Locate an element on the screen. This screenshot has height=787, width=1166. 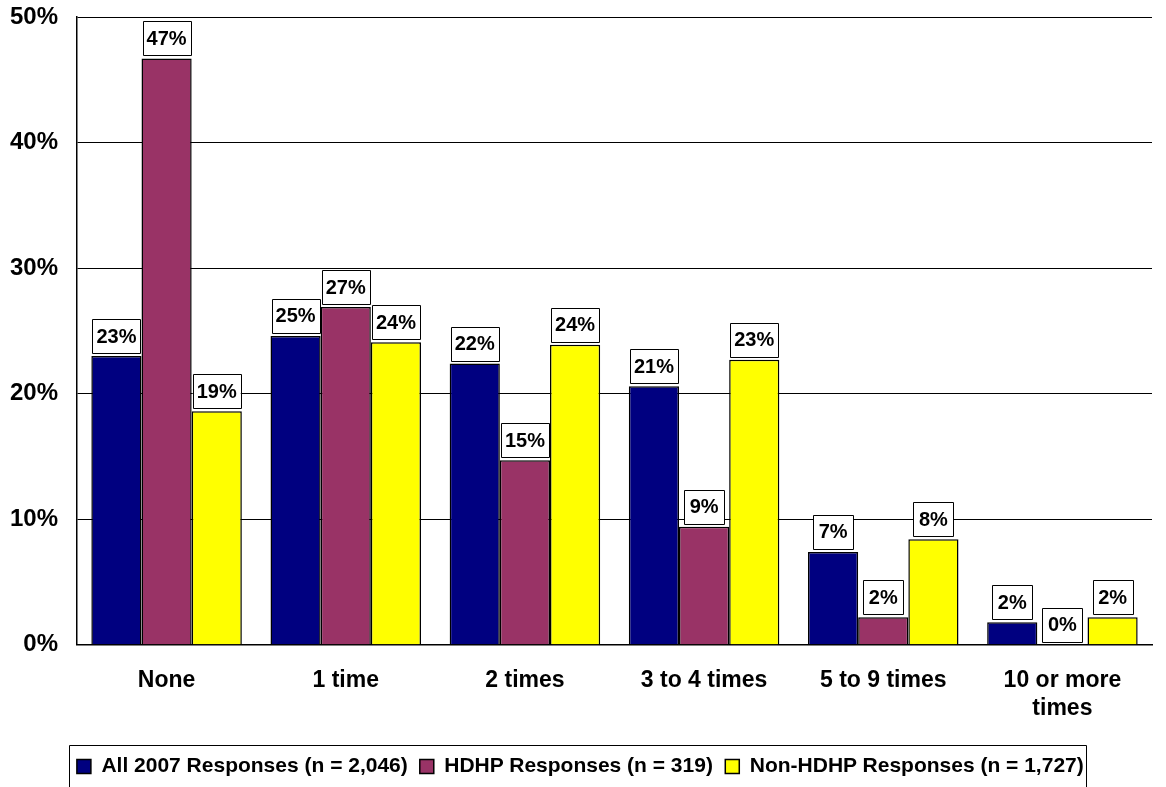
data-label: 47% is located at coordinates (166, 37).